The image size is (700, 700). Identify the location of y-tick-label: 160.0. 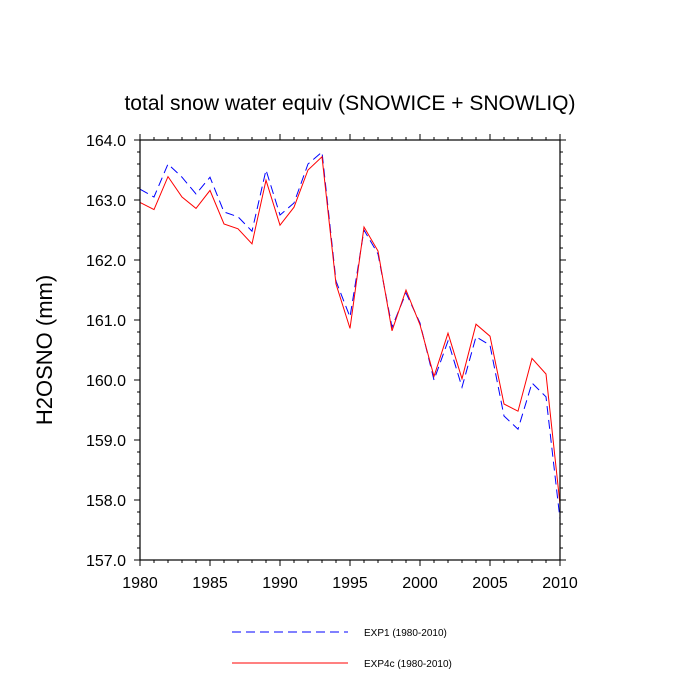
(106, 381).